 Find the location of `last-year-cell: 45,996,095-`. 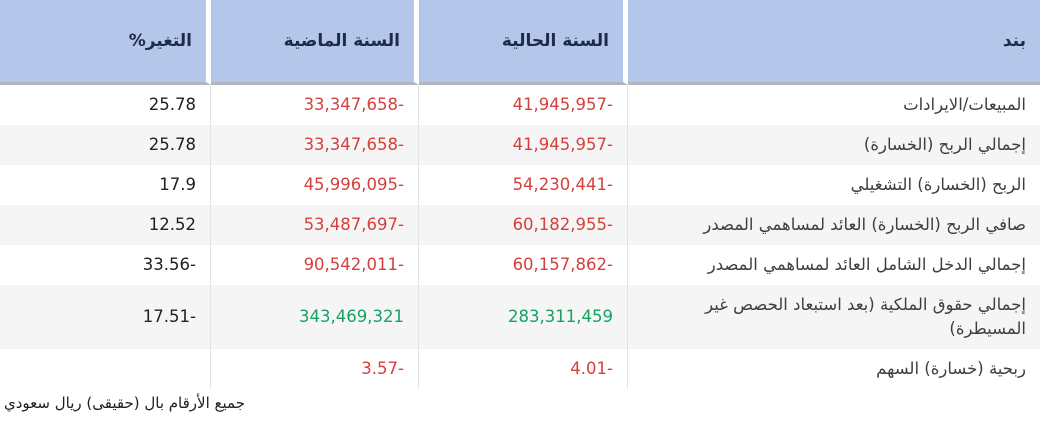

last-year-cell: 45,996,095- is located at coordinates (315, 185).